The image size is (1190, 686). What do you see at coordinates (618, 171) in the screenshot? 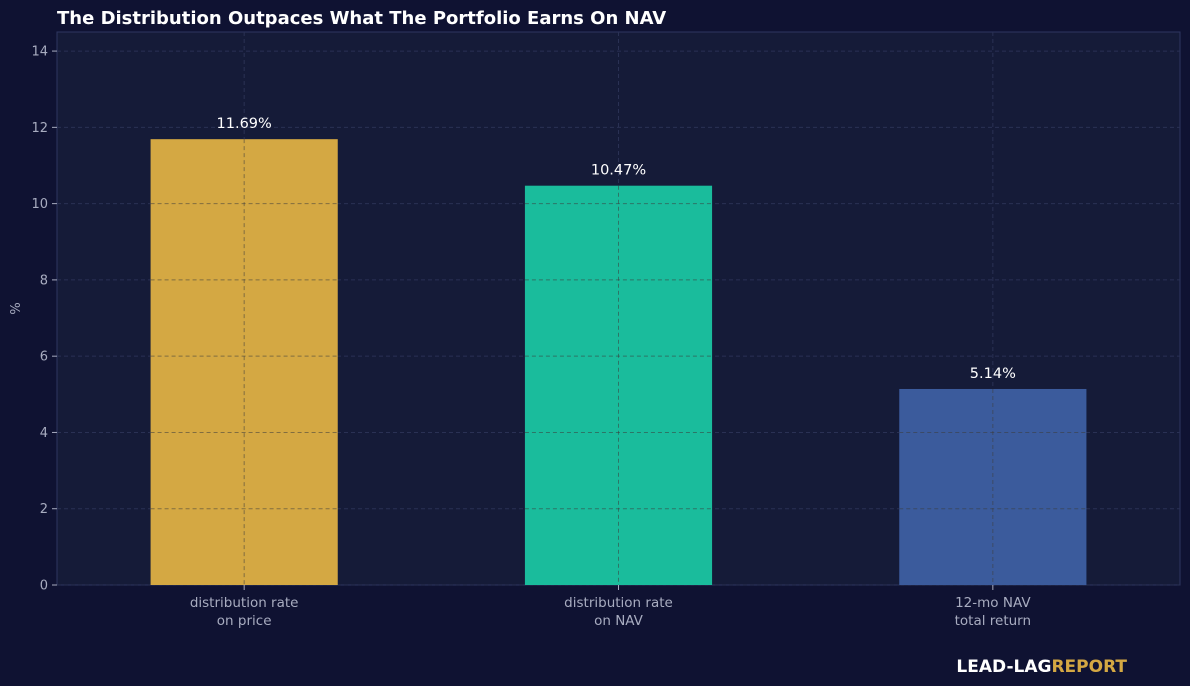
I see `data-label: 10.47%` at bounding box center [618, 171].